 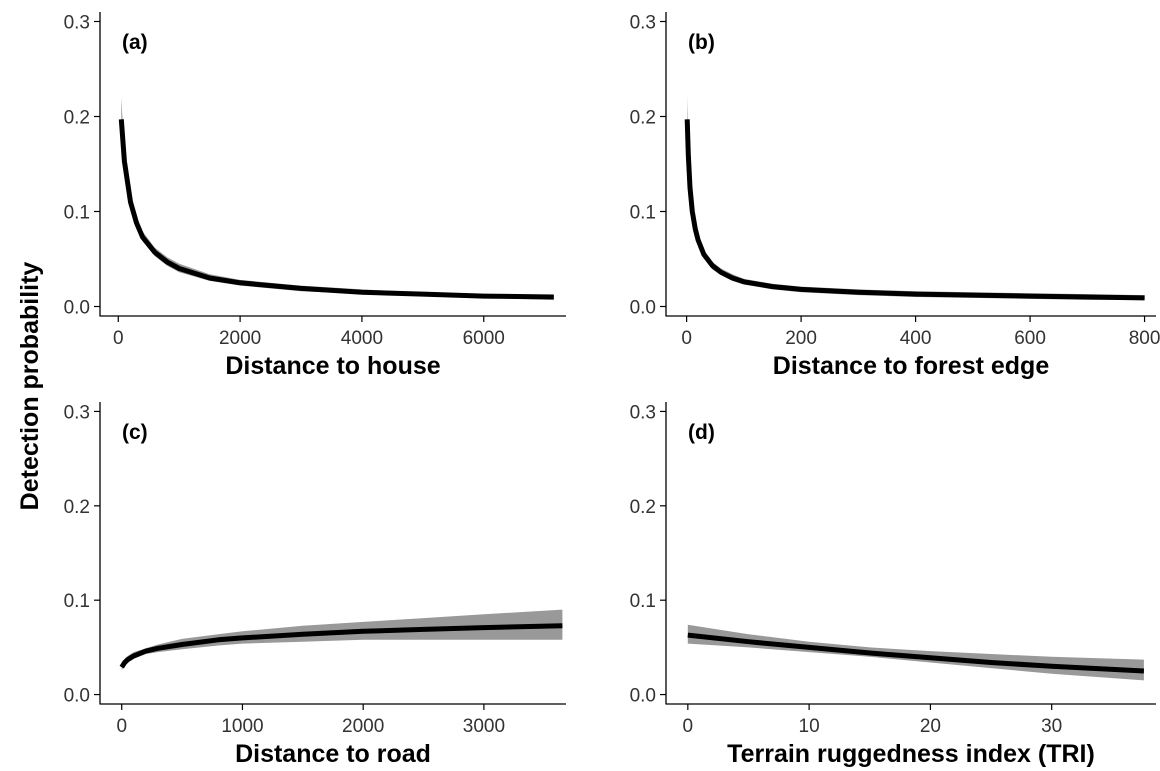 I want to click on figure-y-axis-title: Detection probability, so click(x=30, y=386).